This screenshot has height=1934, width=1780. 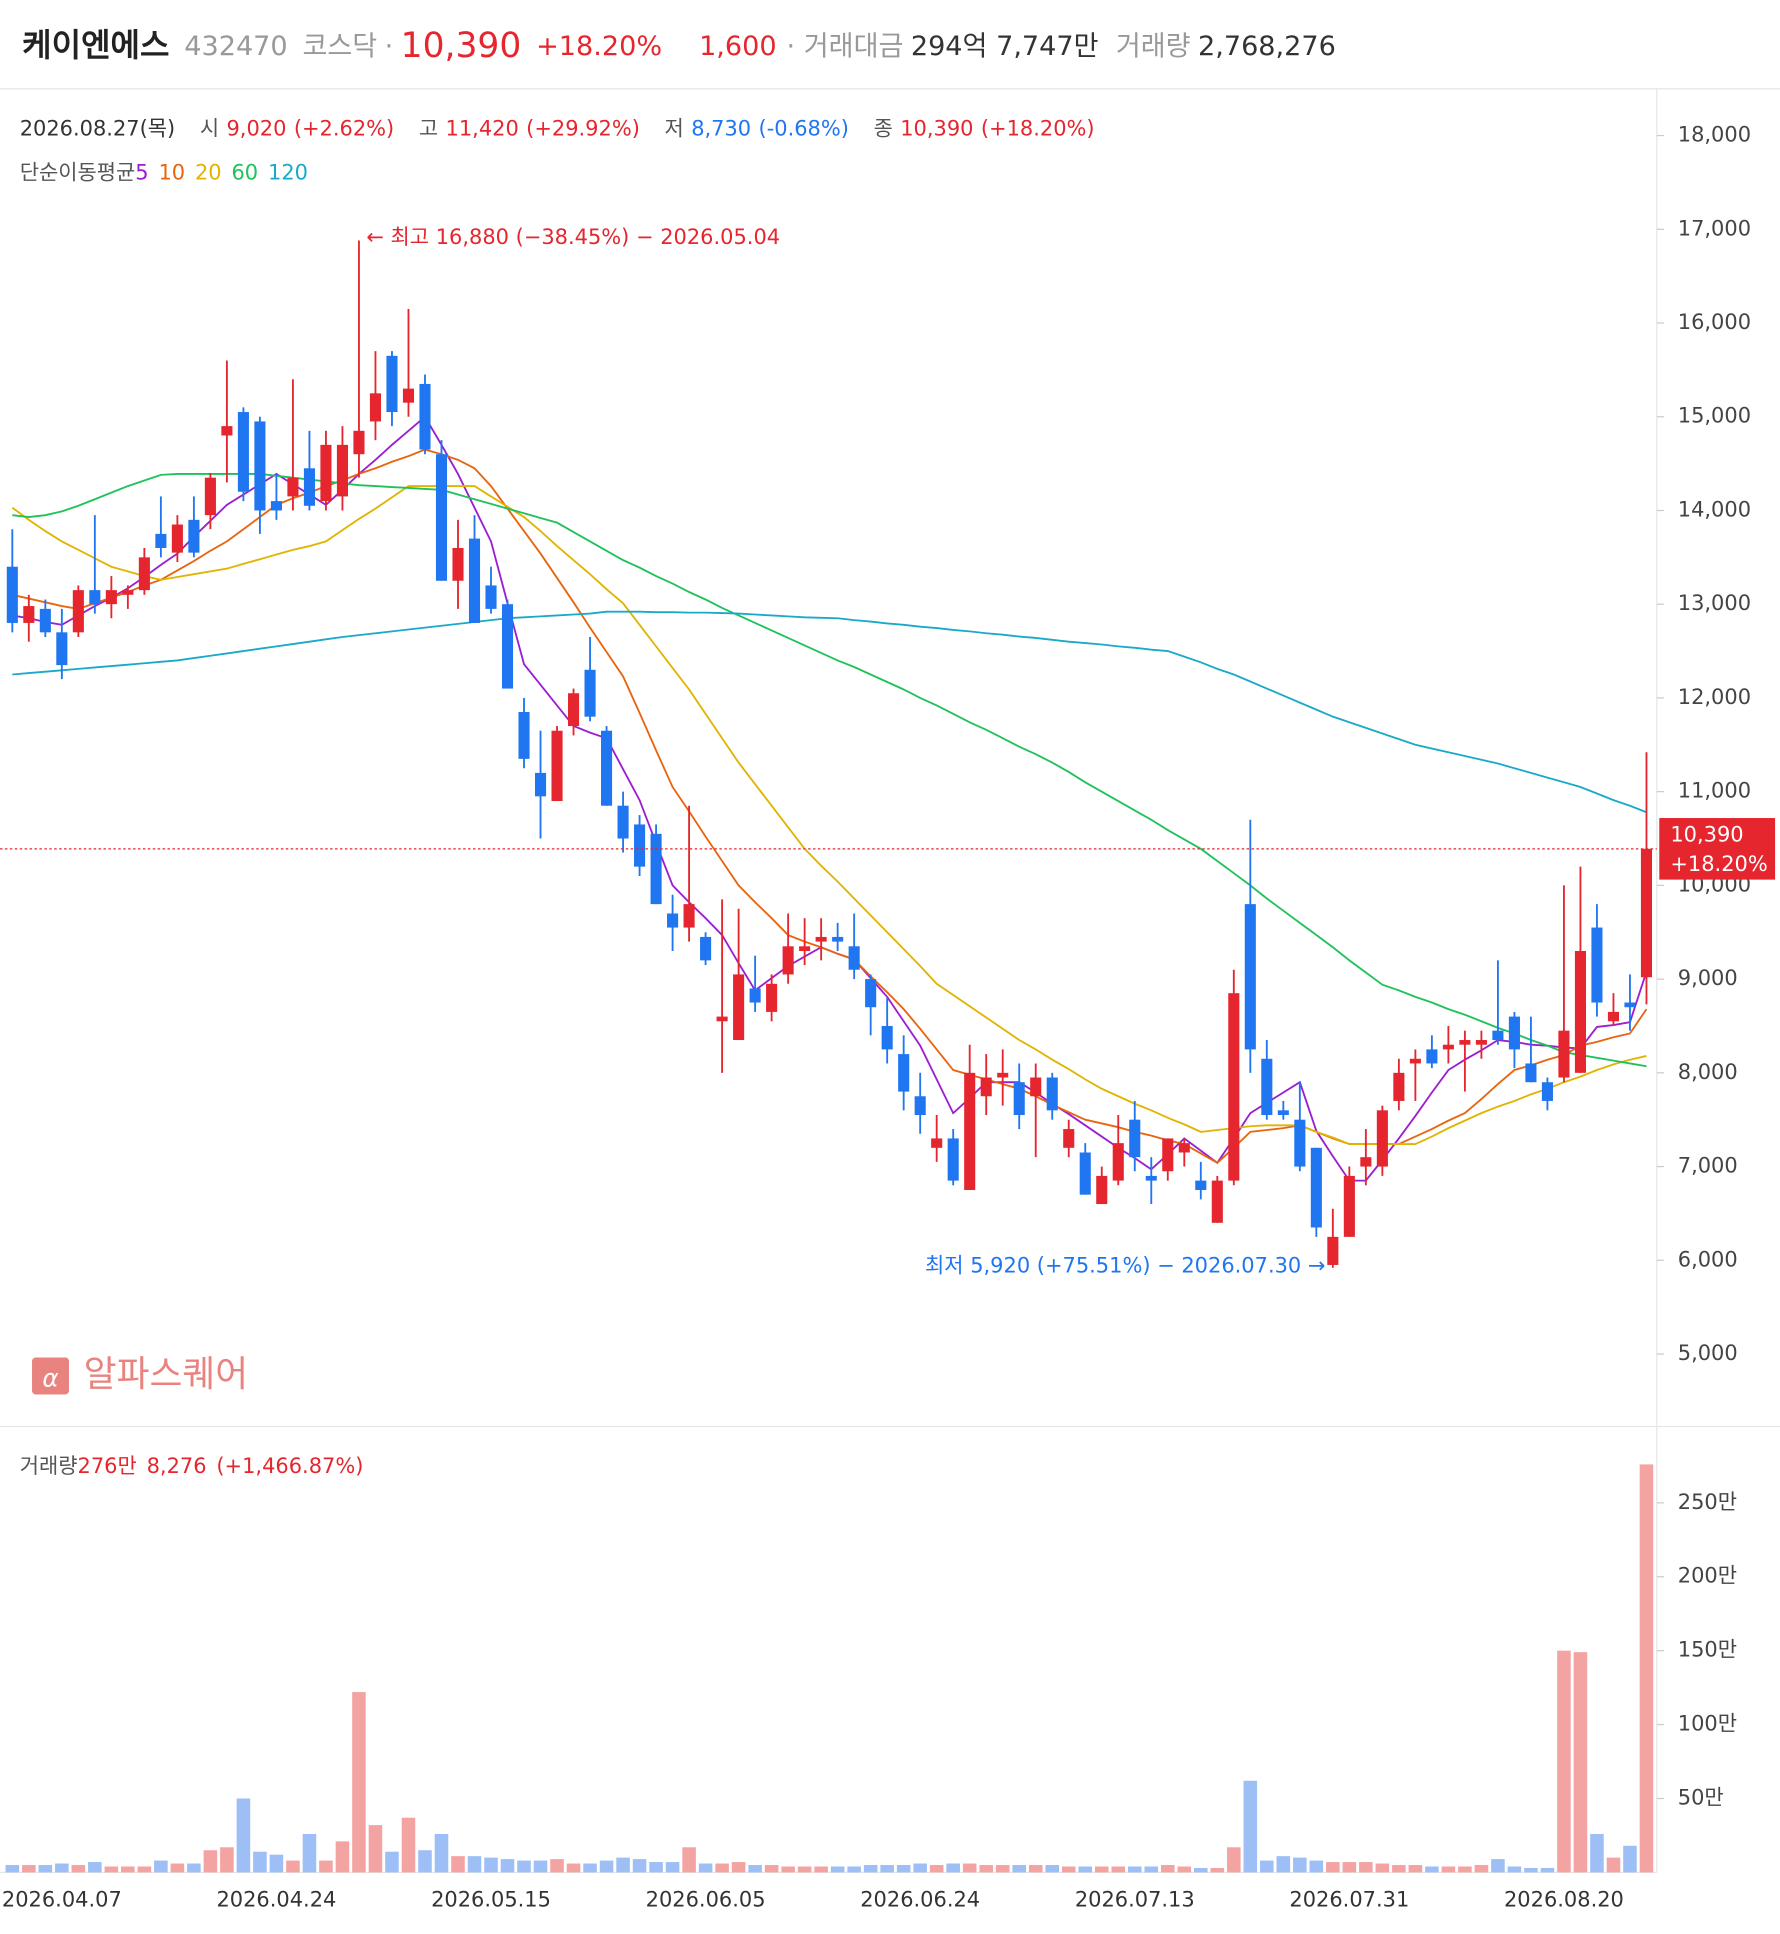 What do you see at coordinates (1708, 1353) in the screenshot?
I see `y-tick-label: 5,000` at bounding box center [1708, 1353].